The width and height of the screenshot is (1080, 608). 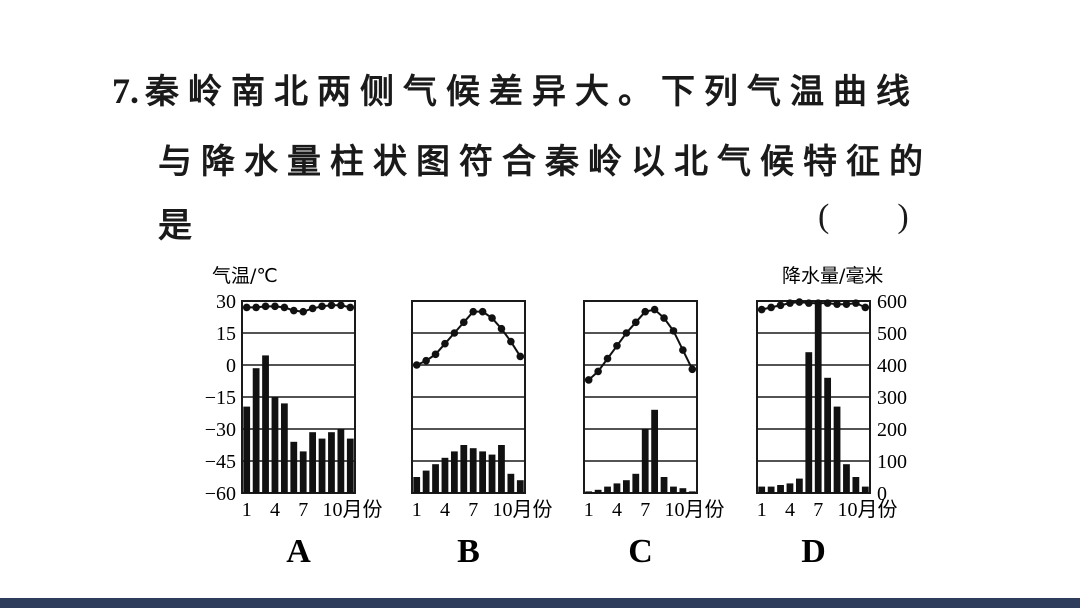 I want to click on option-label: D, so click(x=813, y=551).